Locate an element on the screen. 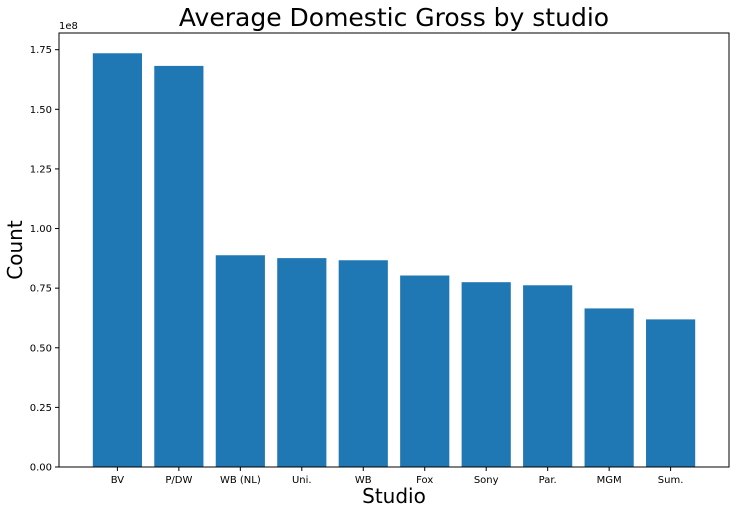 The width and height of the screenshot is (736, 514). x-axis: BV P/DW WB (NL) Uni. WB Fox Sony Par. MGM Sum. is located at coordinates (397, 476).